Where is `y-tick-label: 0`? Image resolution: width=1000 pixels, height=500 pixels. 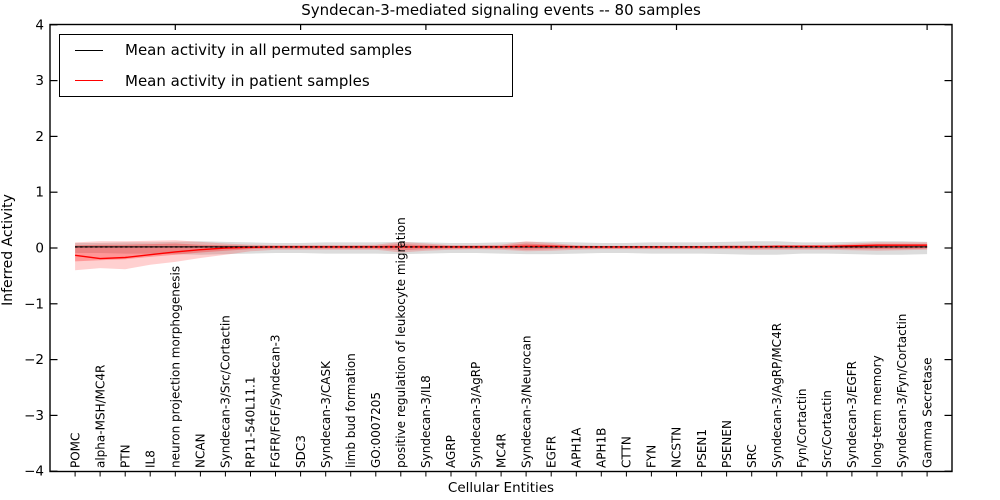
y-tick-label: 0 is located at coordinates (39, 249).